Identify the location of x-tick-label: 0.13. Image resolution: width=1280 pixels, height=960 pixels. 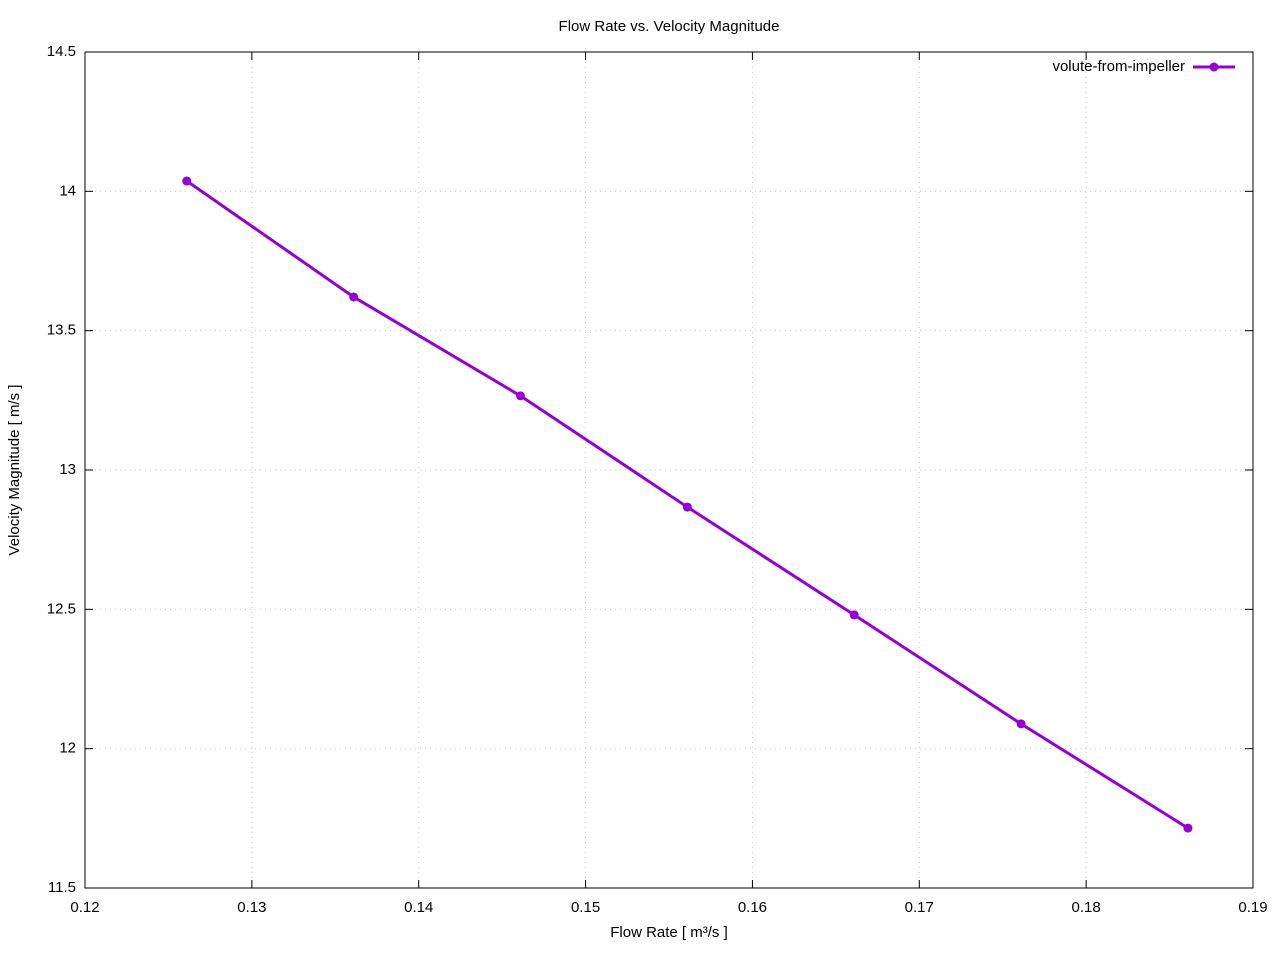
(251, 907).